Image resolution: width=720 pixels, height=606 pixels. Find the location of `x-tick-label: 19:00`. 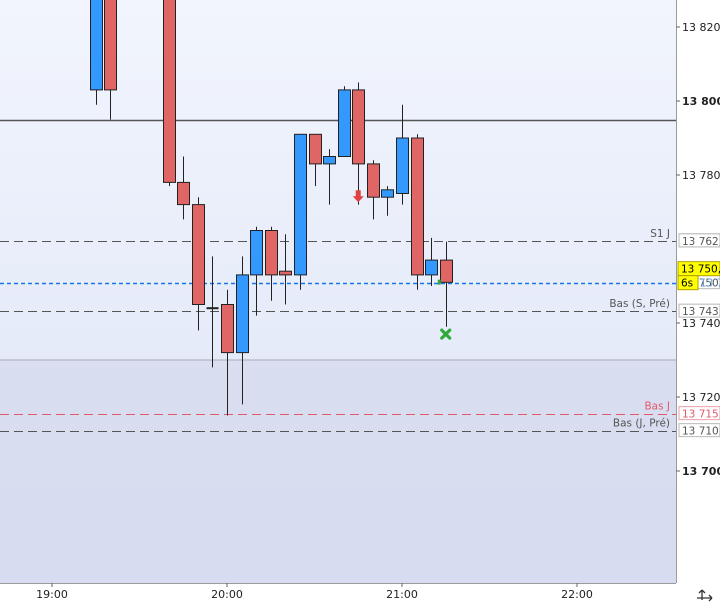

x-tick-label: 19:00 is located at coordinates (52, 594).